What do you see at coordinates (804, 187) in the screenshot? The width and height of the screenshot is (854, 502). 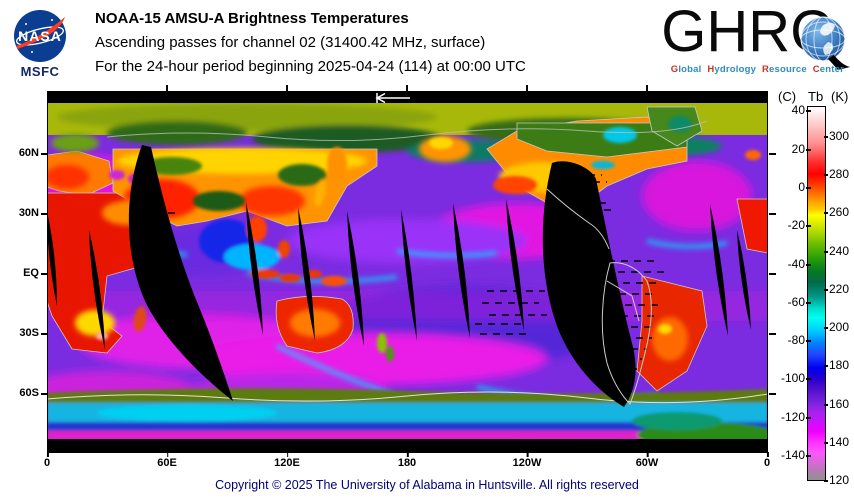 I see `celsius-tick: 0` at bounding box center [804, 187].